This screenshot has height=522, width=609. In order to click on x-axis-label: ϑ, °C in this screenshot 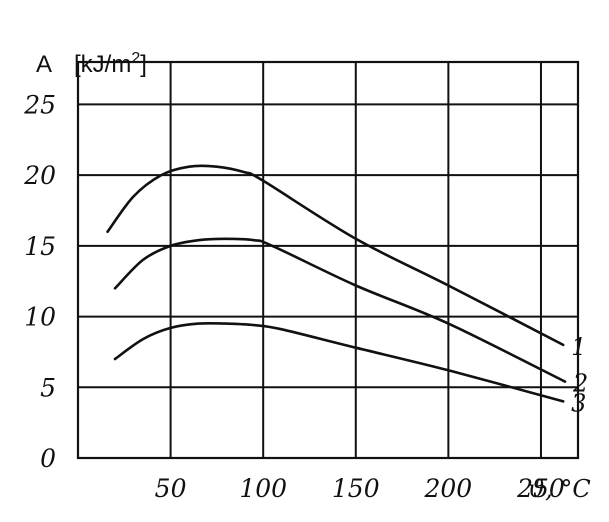, I will do `click(559, 489)`.